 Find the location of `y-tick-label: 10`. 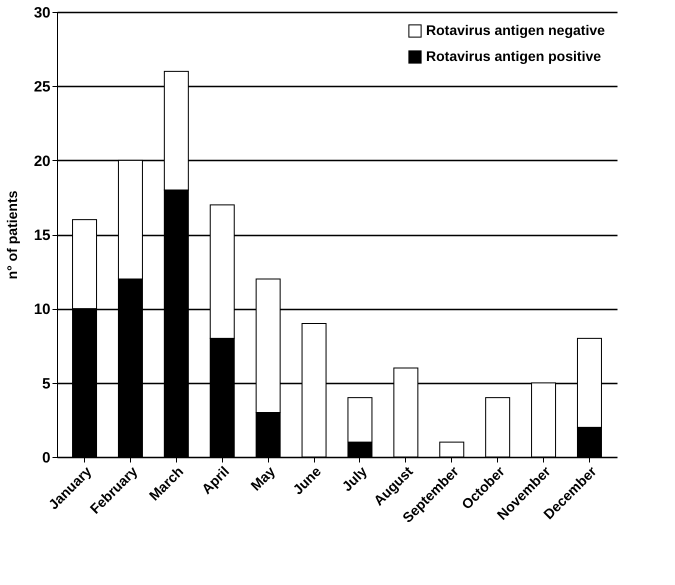

y-tick-label: 10 is located at coordinates (42, 309).